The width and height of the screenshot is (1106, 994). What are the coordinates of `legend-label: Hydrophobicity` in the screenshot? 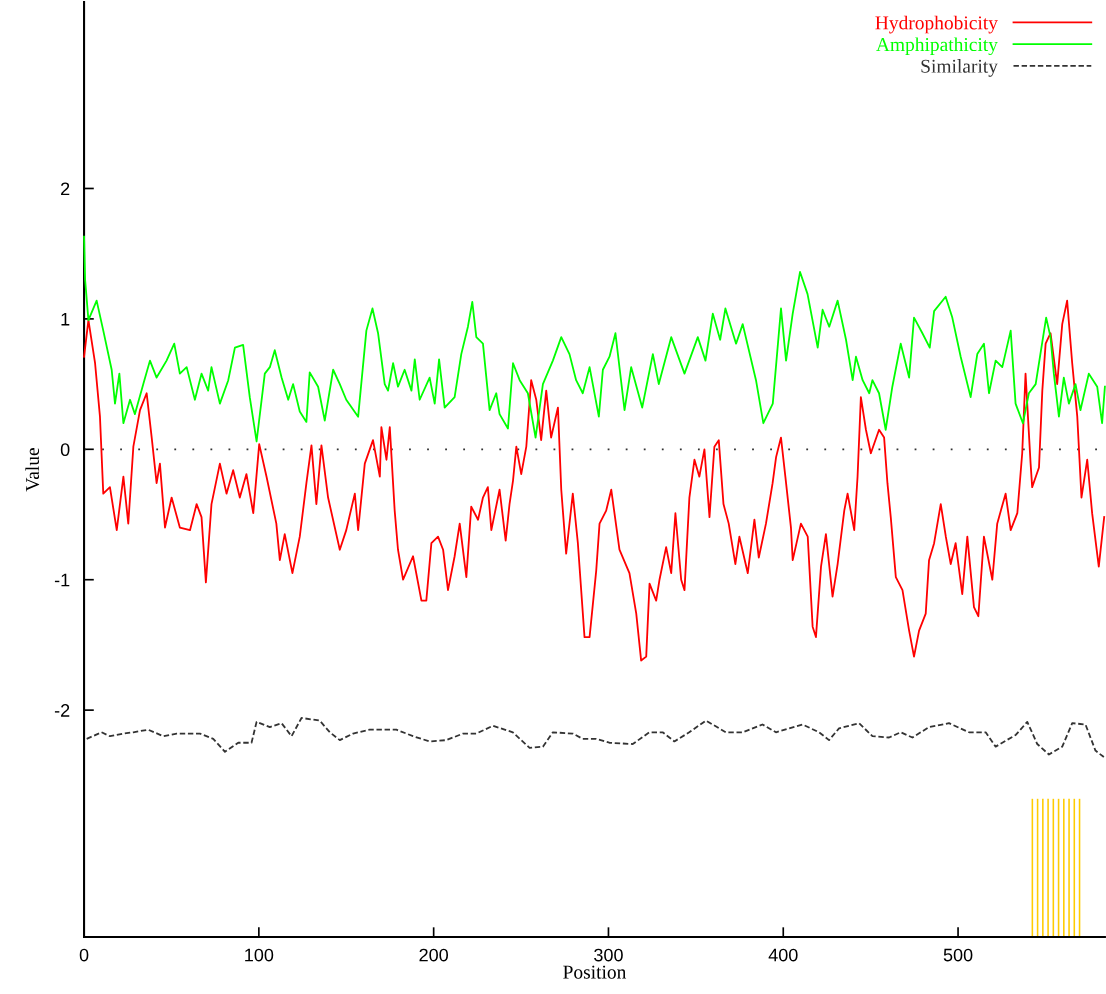 It's located at (936, 24).